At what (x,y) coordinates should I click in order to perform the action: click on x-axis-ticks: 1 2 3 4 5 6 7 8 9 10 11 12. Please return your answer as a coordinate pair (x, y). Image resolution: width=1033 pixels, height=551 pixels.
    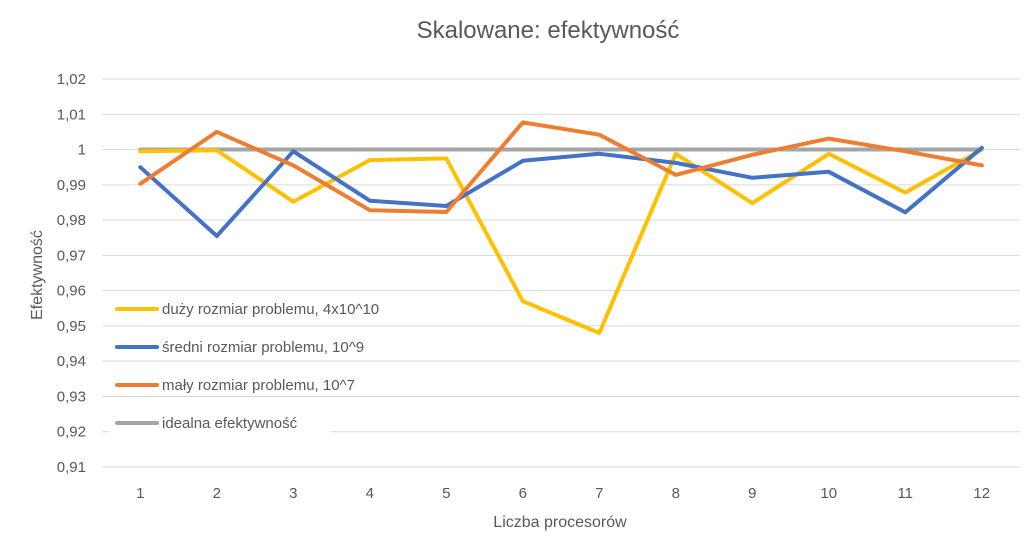
    Looking at the image, I should click on (563, 493).